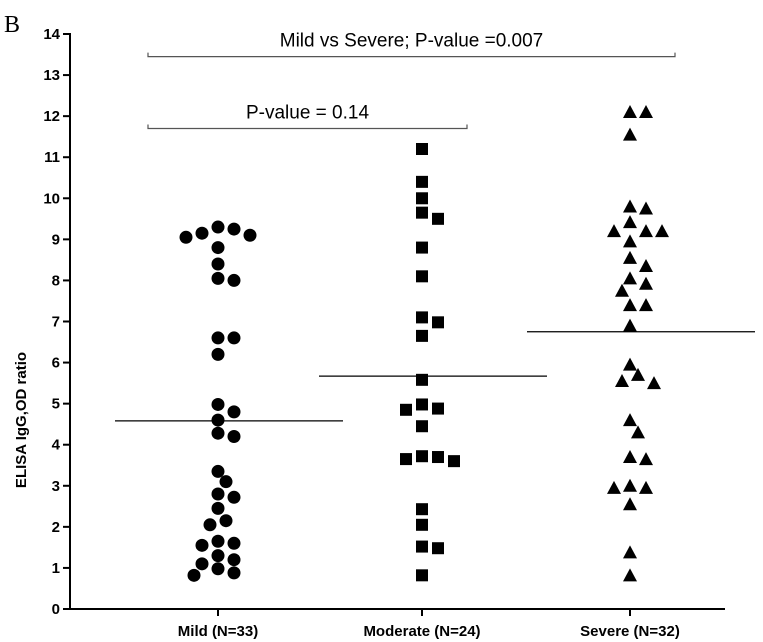  I want to click on x-category-label: Moderate (N=24), so click(421, 631).